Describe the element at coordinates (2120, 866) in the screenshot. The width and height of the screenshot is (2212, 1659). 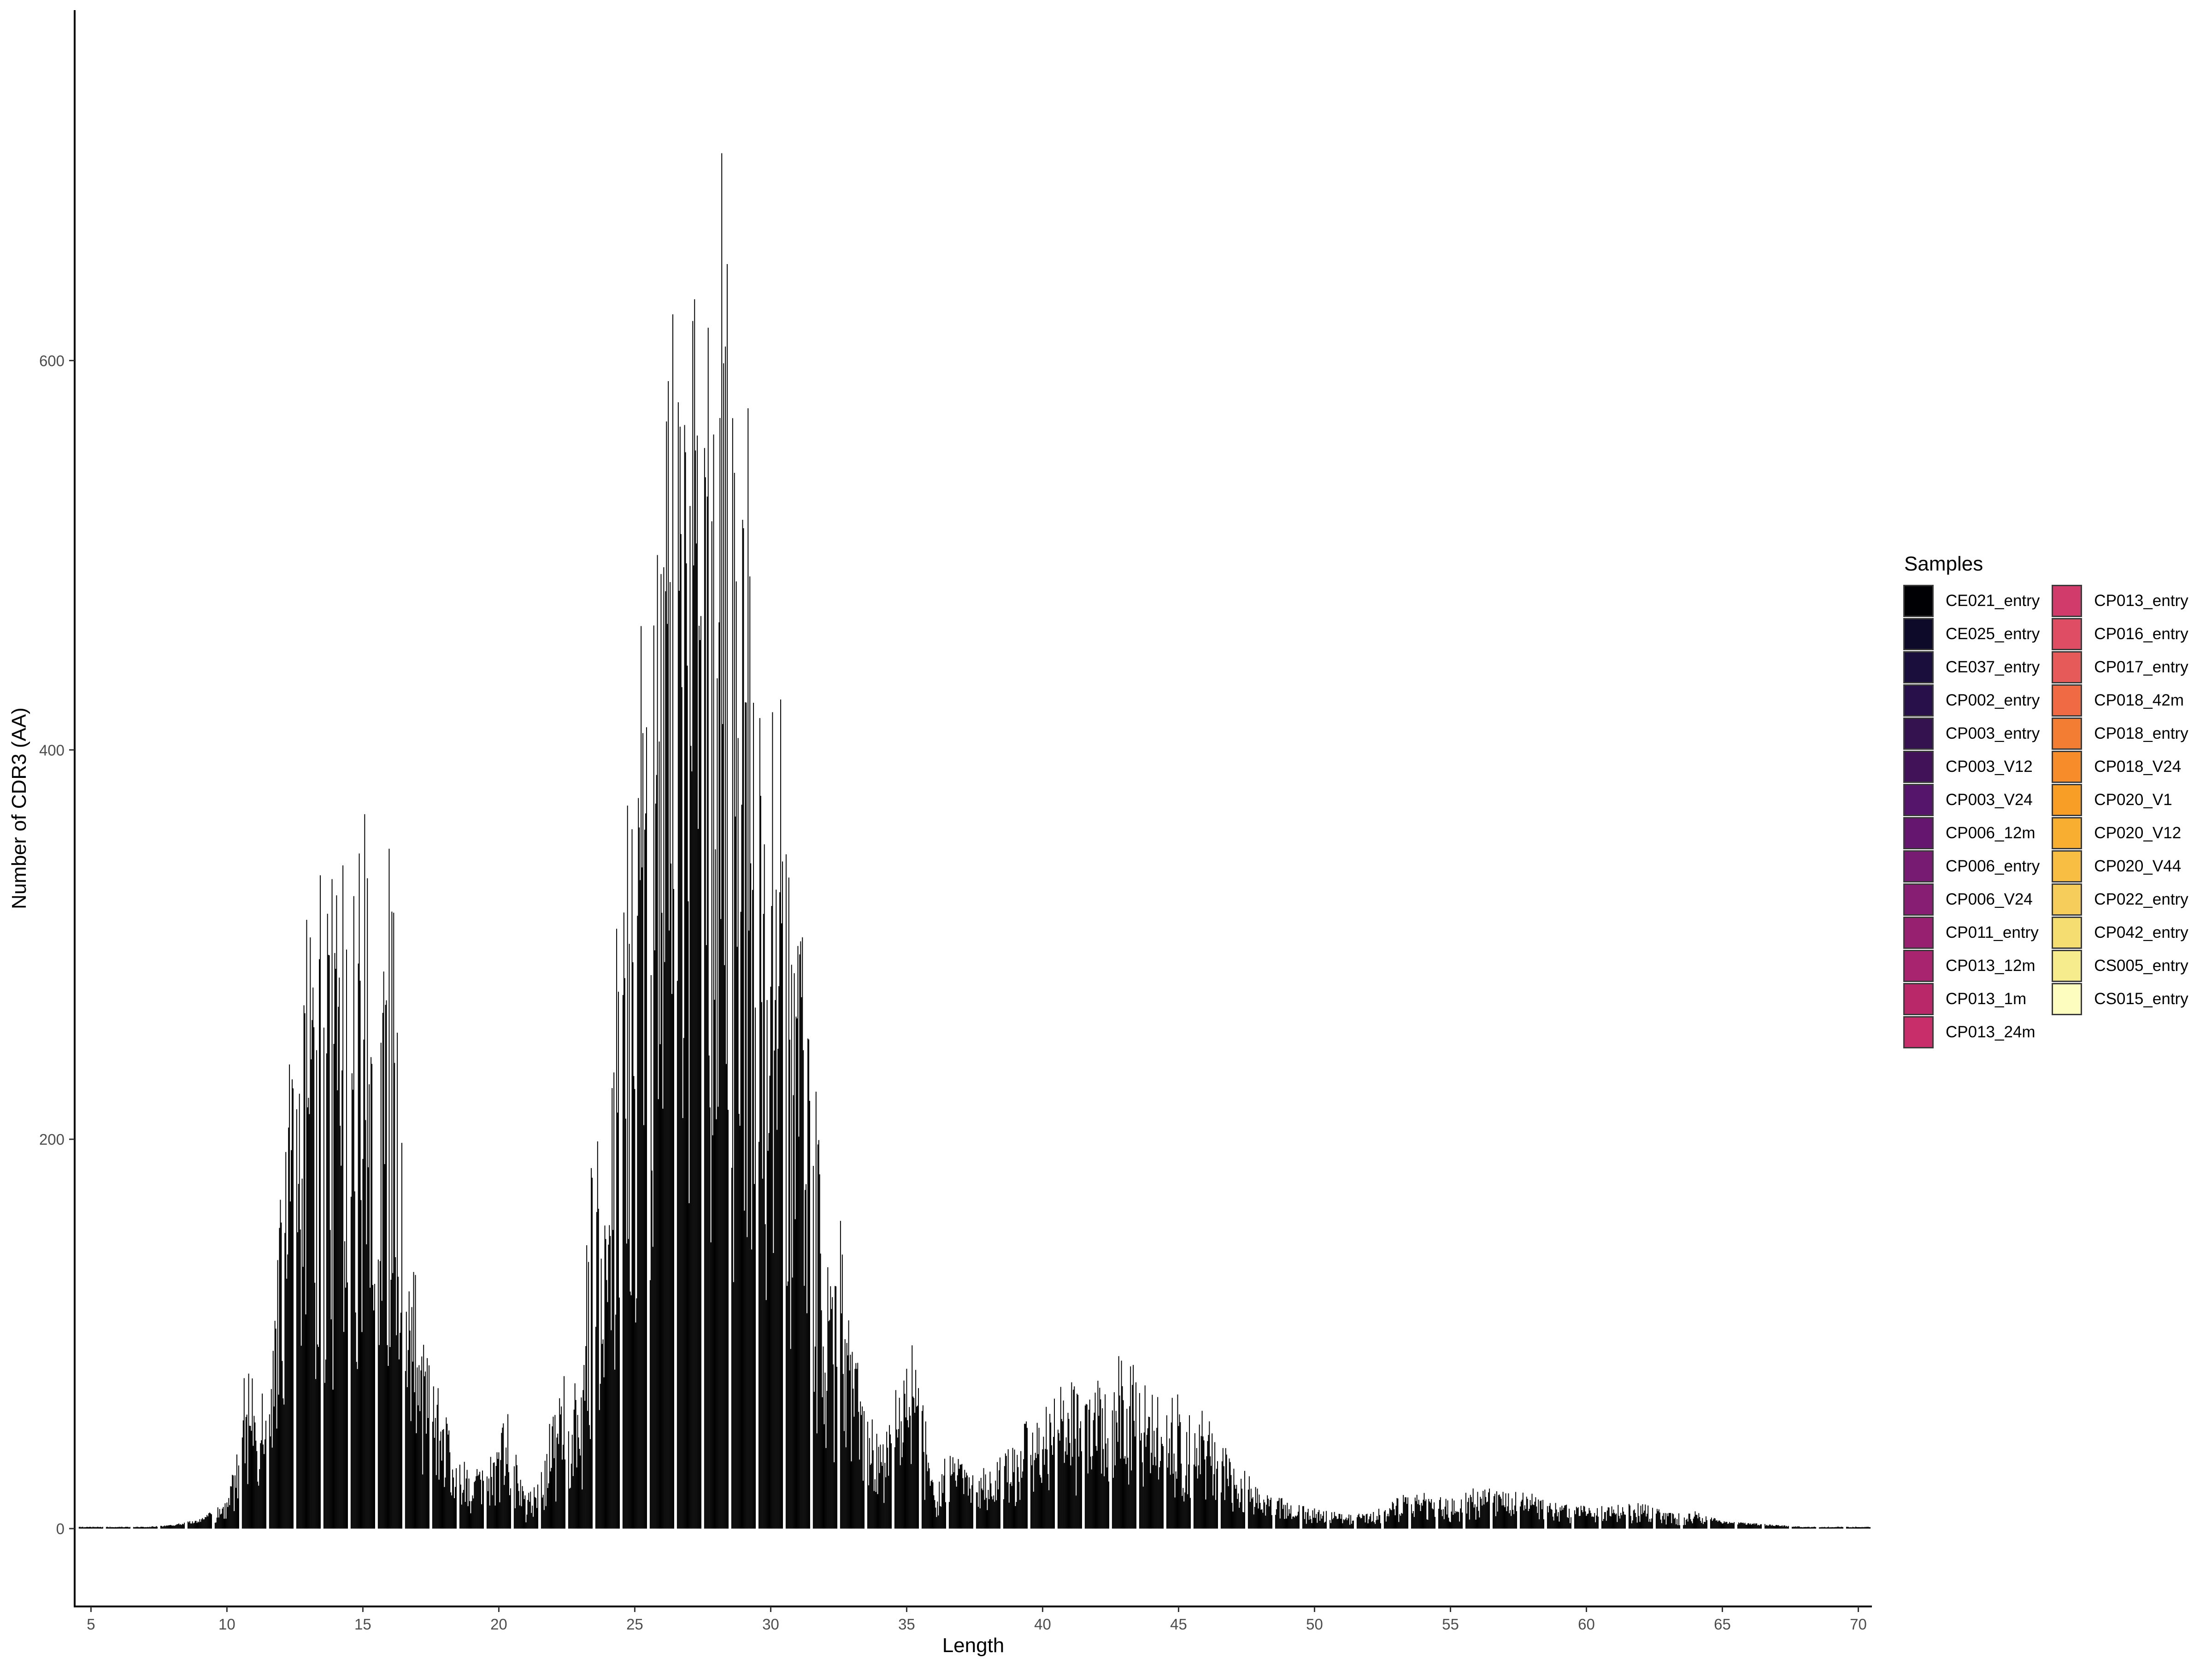
I see `legend-item: CP020_V44` at that location.